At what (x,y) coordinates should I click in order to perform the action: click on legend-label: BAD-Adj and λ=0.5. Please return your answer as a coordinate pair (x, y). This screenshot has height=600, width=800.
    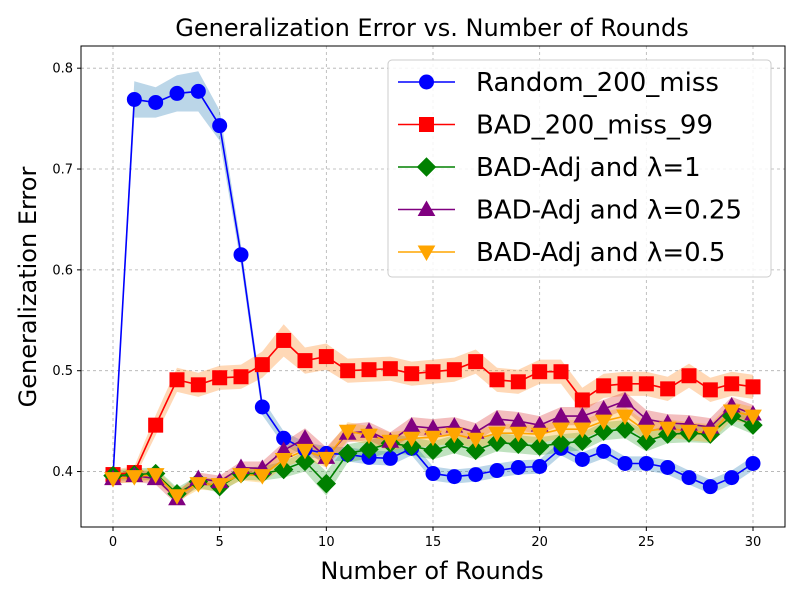
    Looking at the image, I should click on (600, 253).